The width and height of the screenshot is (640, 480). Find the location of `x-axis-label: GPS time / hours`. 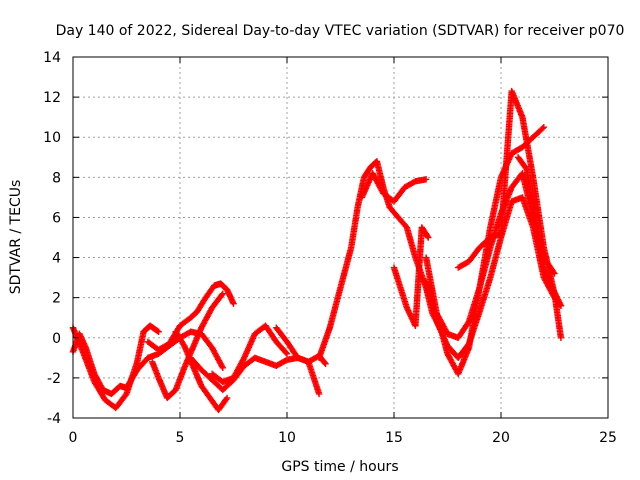

x-axis-label: GPS time / hours is located at coordinates (339, 467).